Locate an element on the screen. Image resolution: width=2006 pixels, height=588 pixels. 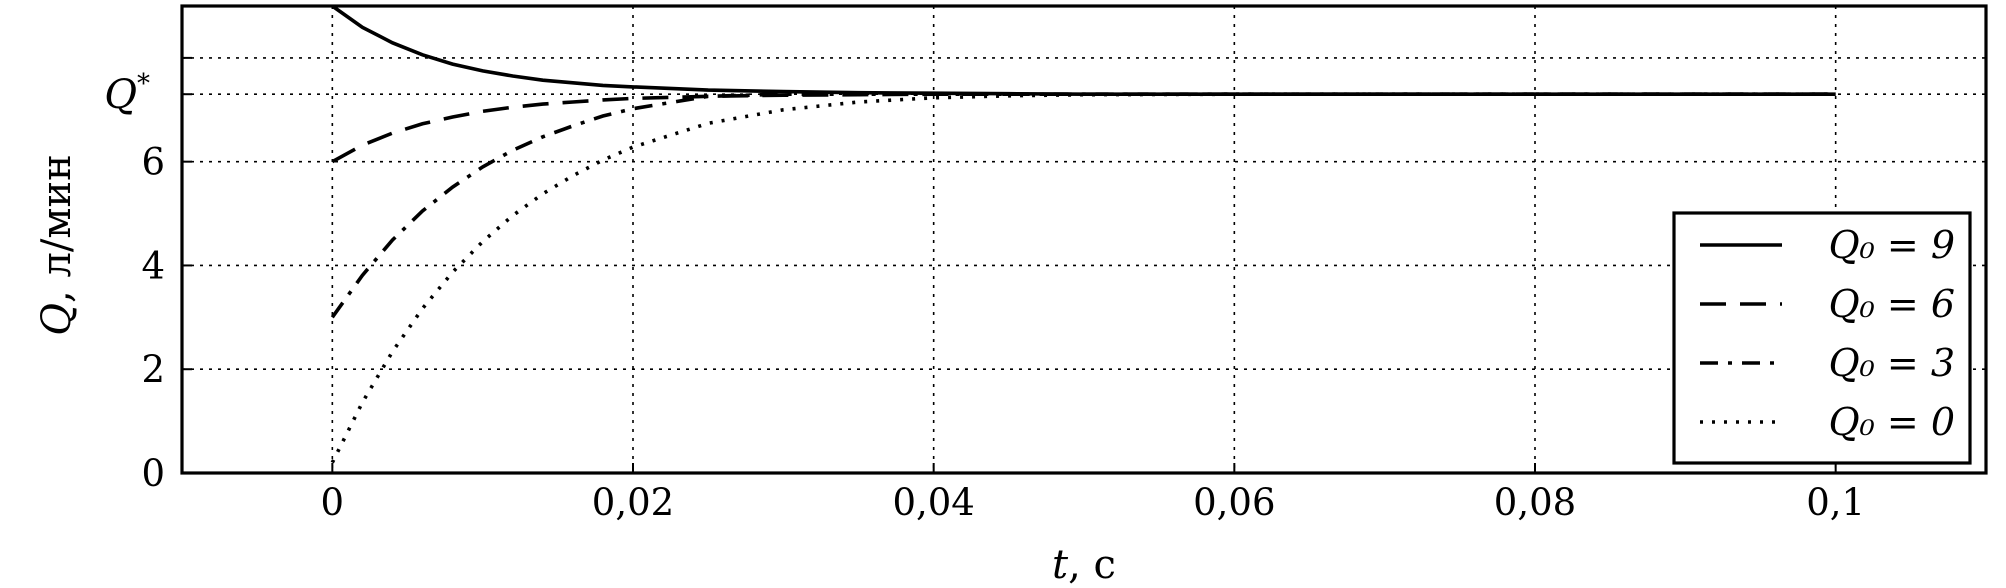
x-tick-label: 0 is located at coordinates (333, 502).